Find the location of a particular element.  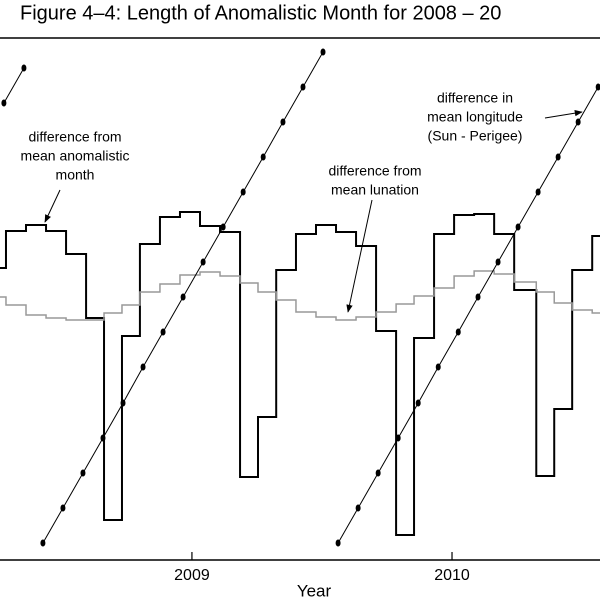

step-line is located at coordinates (300, 295).